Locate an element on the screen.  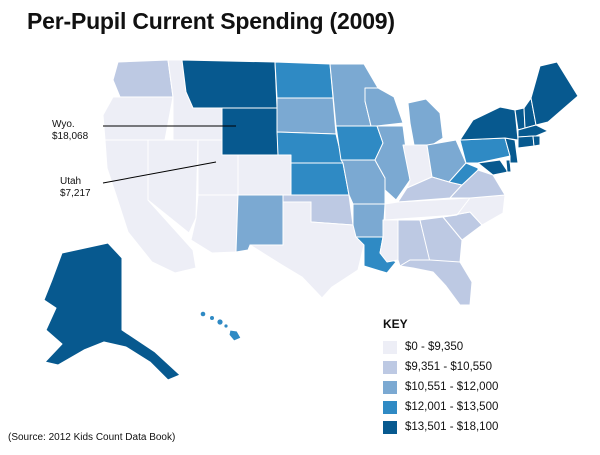
state-ak is located at coordinates (112, 311).